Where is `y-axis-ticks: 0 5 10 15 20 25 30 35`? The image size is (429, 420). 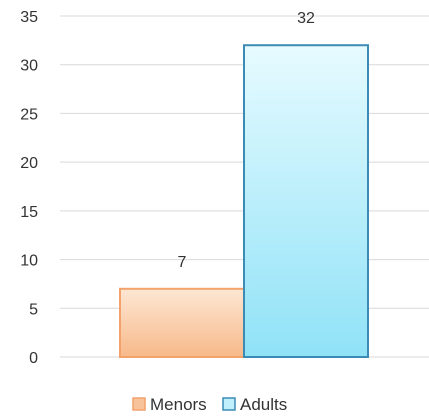 y-axis-ticks: 0 5 10 15 20 25 30 35 is located at coordinates (29, 188).